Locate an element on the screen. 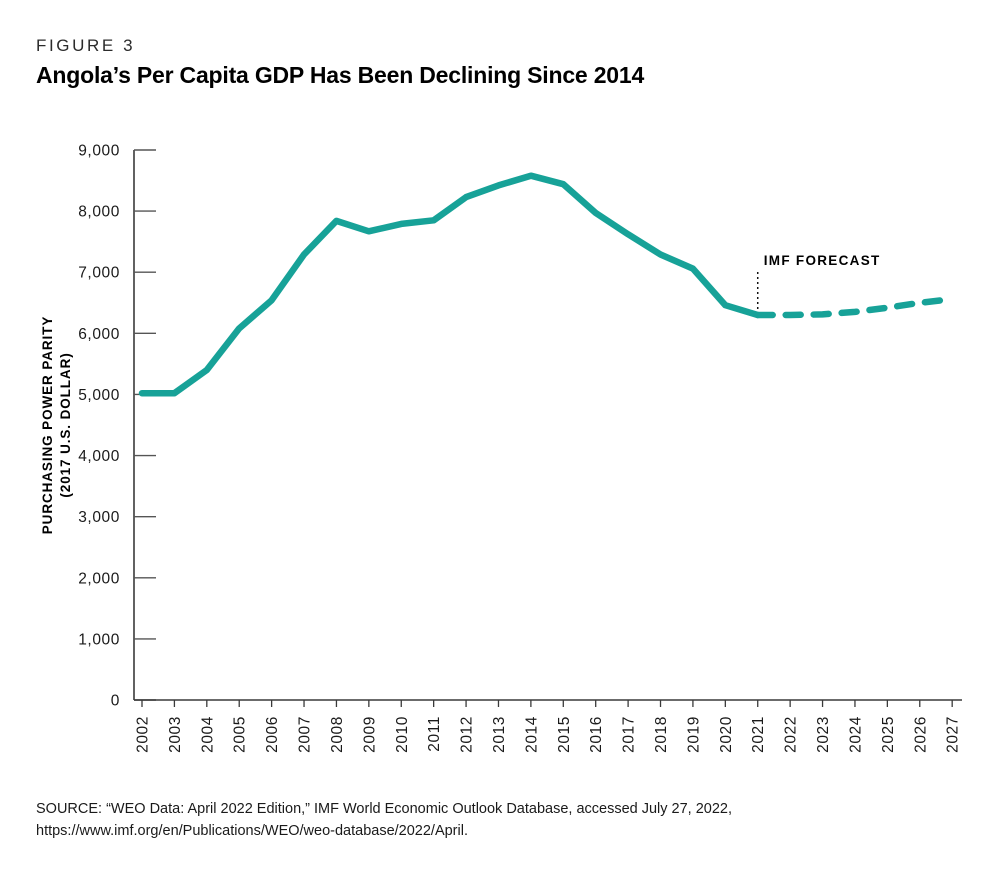  y-tick-label: 7,000 is located at coordinates (99, 273).